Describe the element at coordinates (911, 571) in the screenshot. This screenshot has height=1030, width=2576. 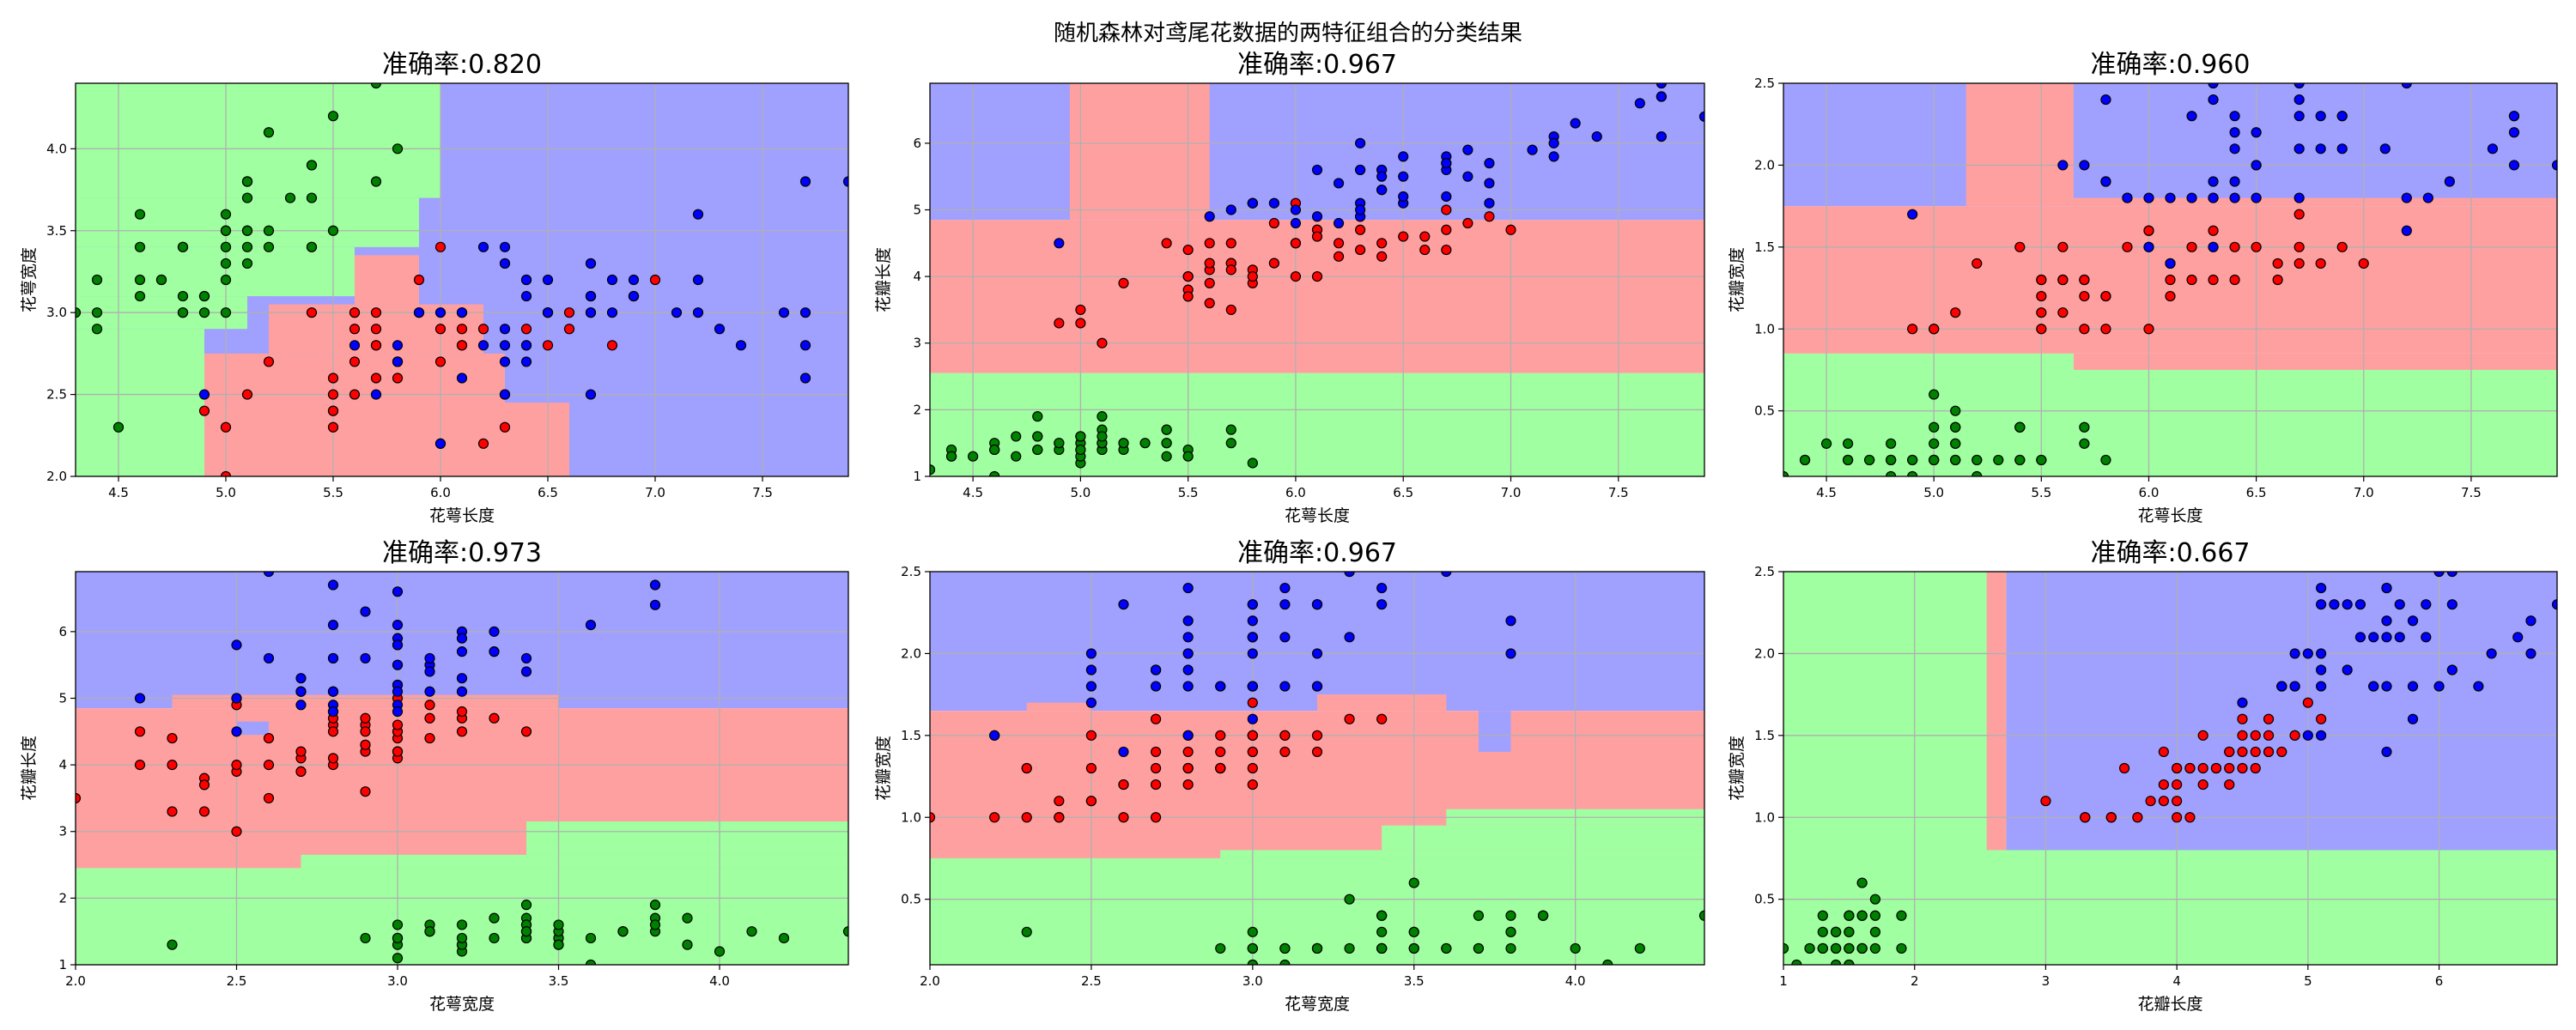
I see `y-tick-label: 2.5` at that location.